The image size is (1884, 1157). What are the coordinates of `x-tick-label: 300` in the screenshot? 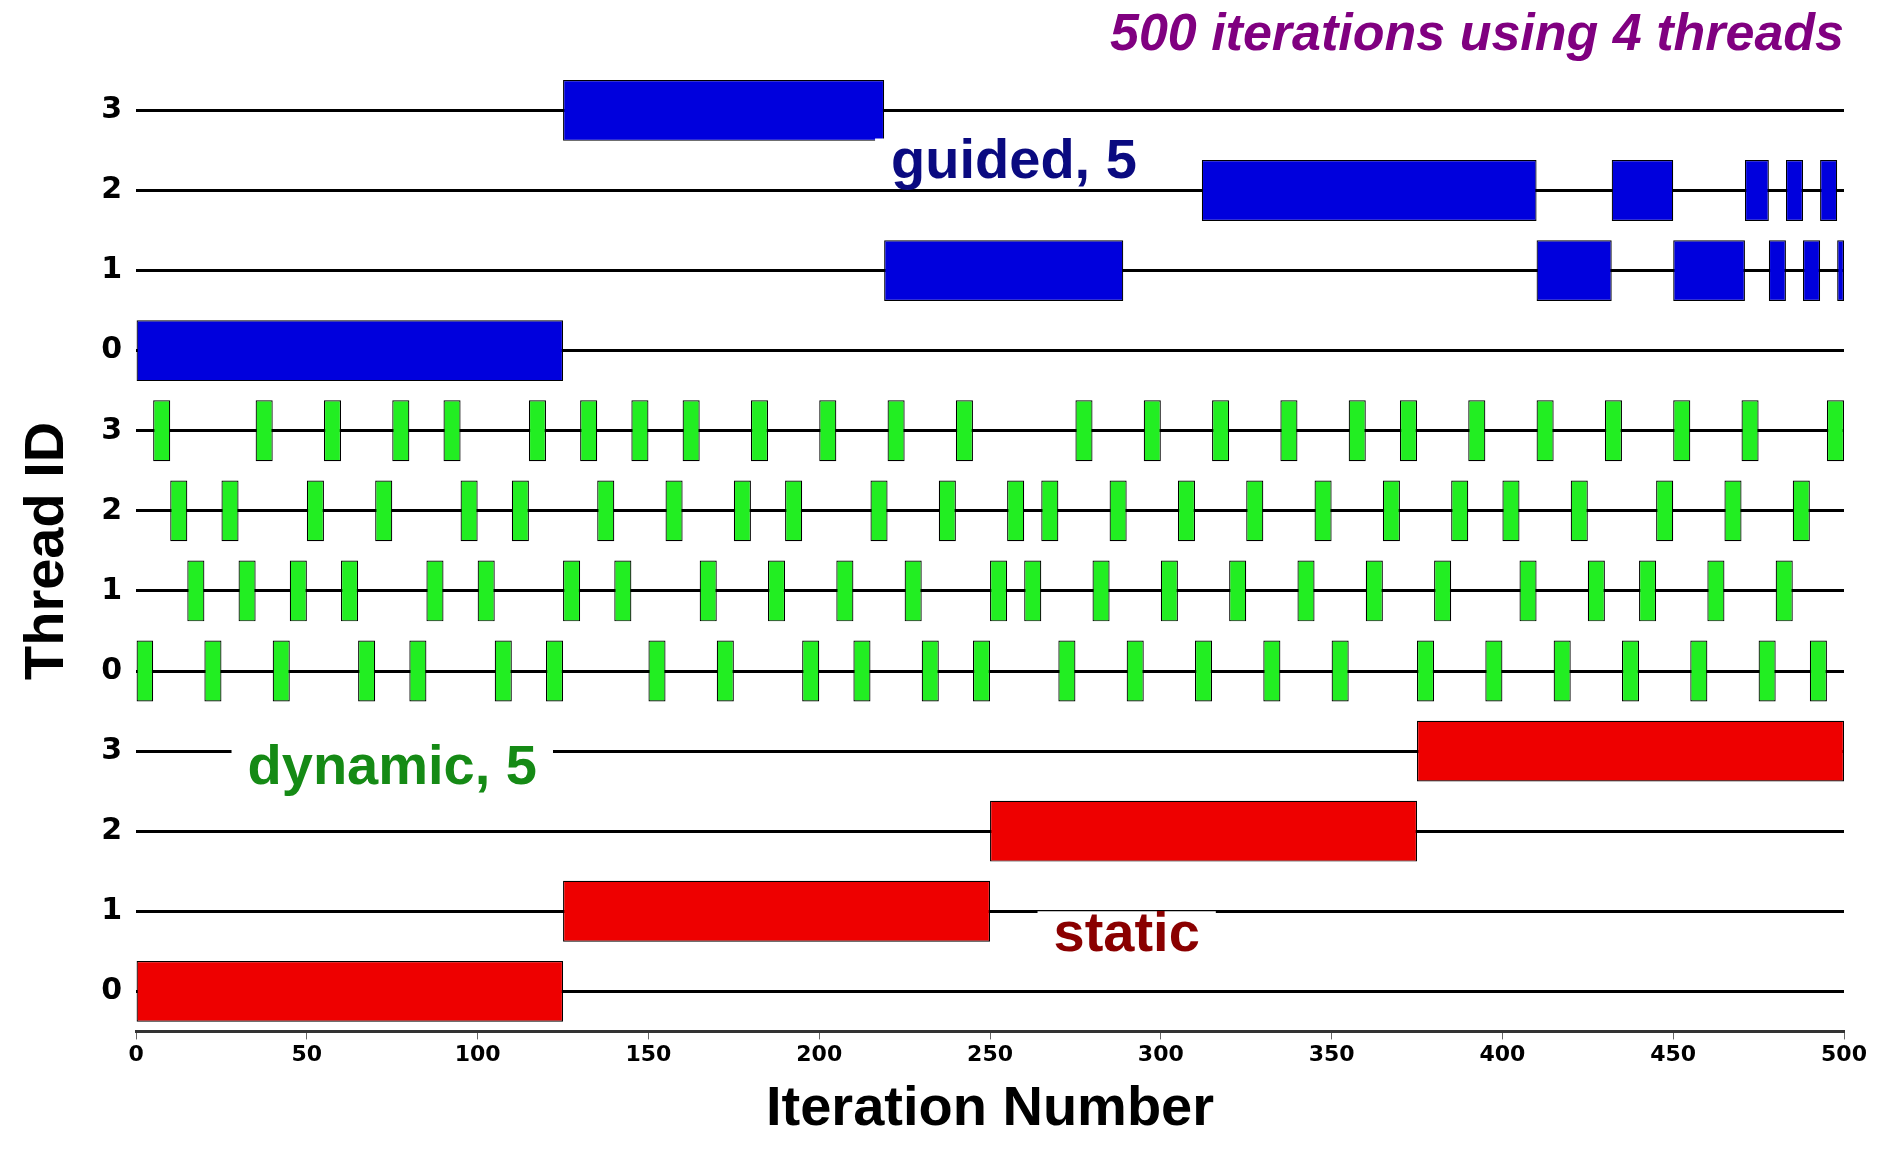 It's located at (1160, 1054).